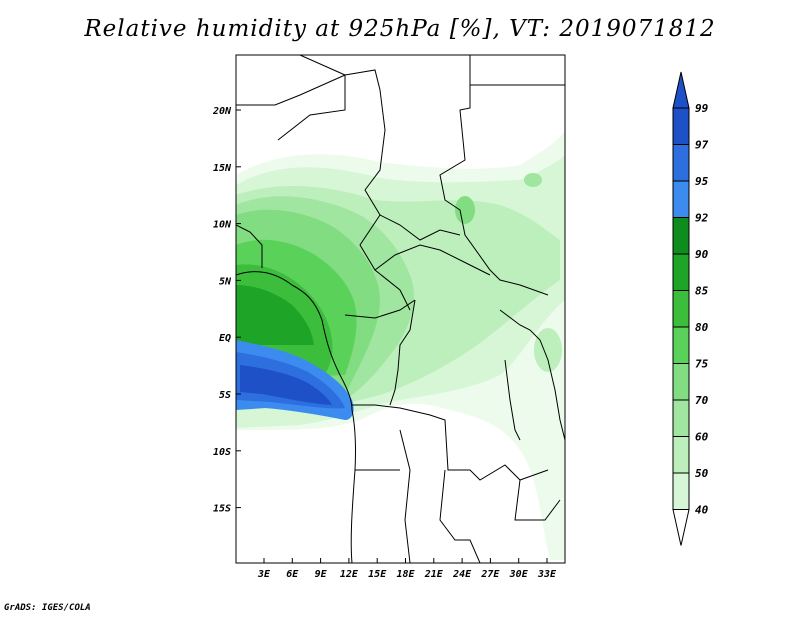 This screenshot has width=800, height=618. What do you see at coordinates (434, 574) in the screenshot?
I see `lon-tick-label: 21E` at bounding box center [434, 574].